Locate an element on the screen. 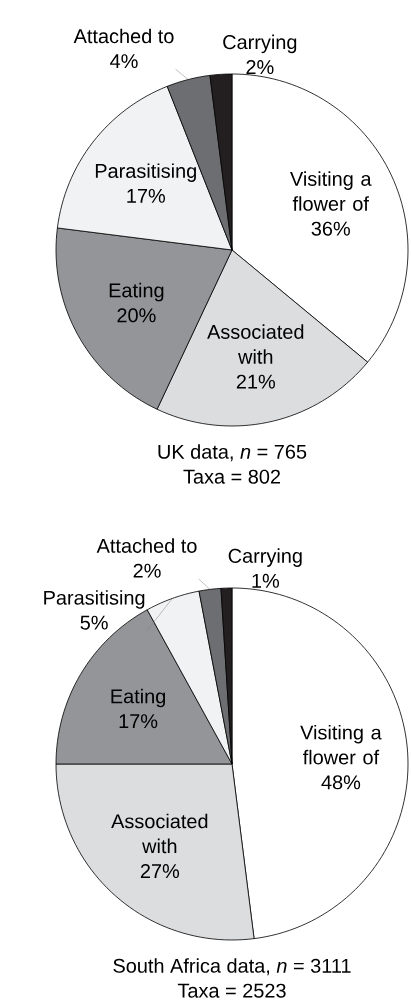 The image size is (411, 1005). data-label: 48% is located at coordinates (341, 782).